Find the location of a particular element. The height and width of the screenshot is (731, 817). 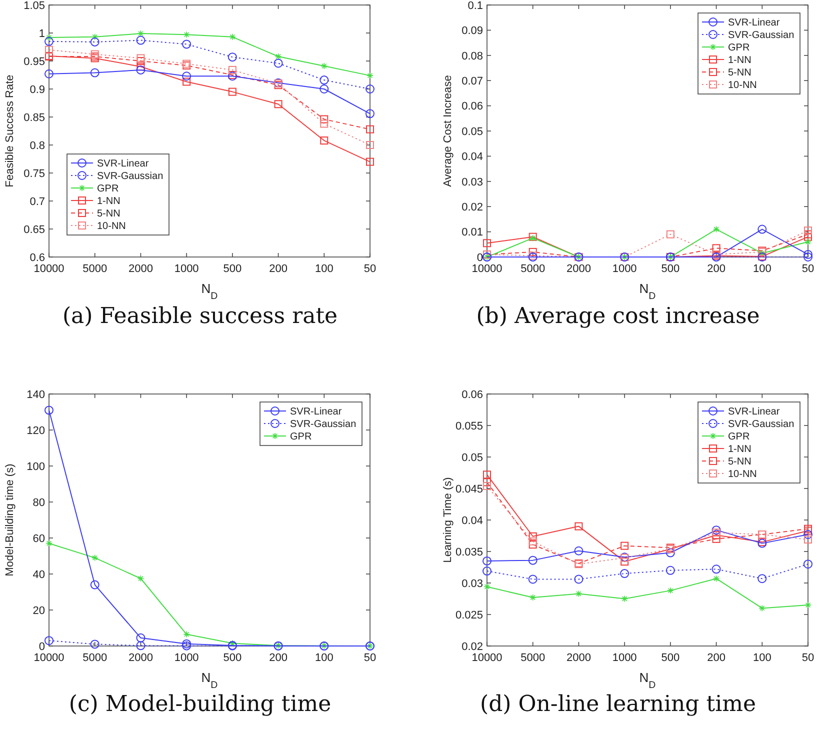

y-tick-label: 1.05 is located at coordinates (34, 6).